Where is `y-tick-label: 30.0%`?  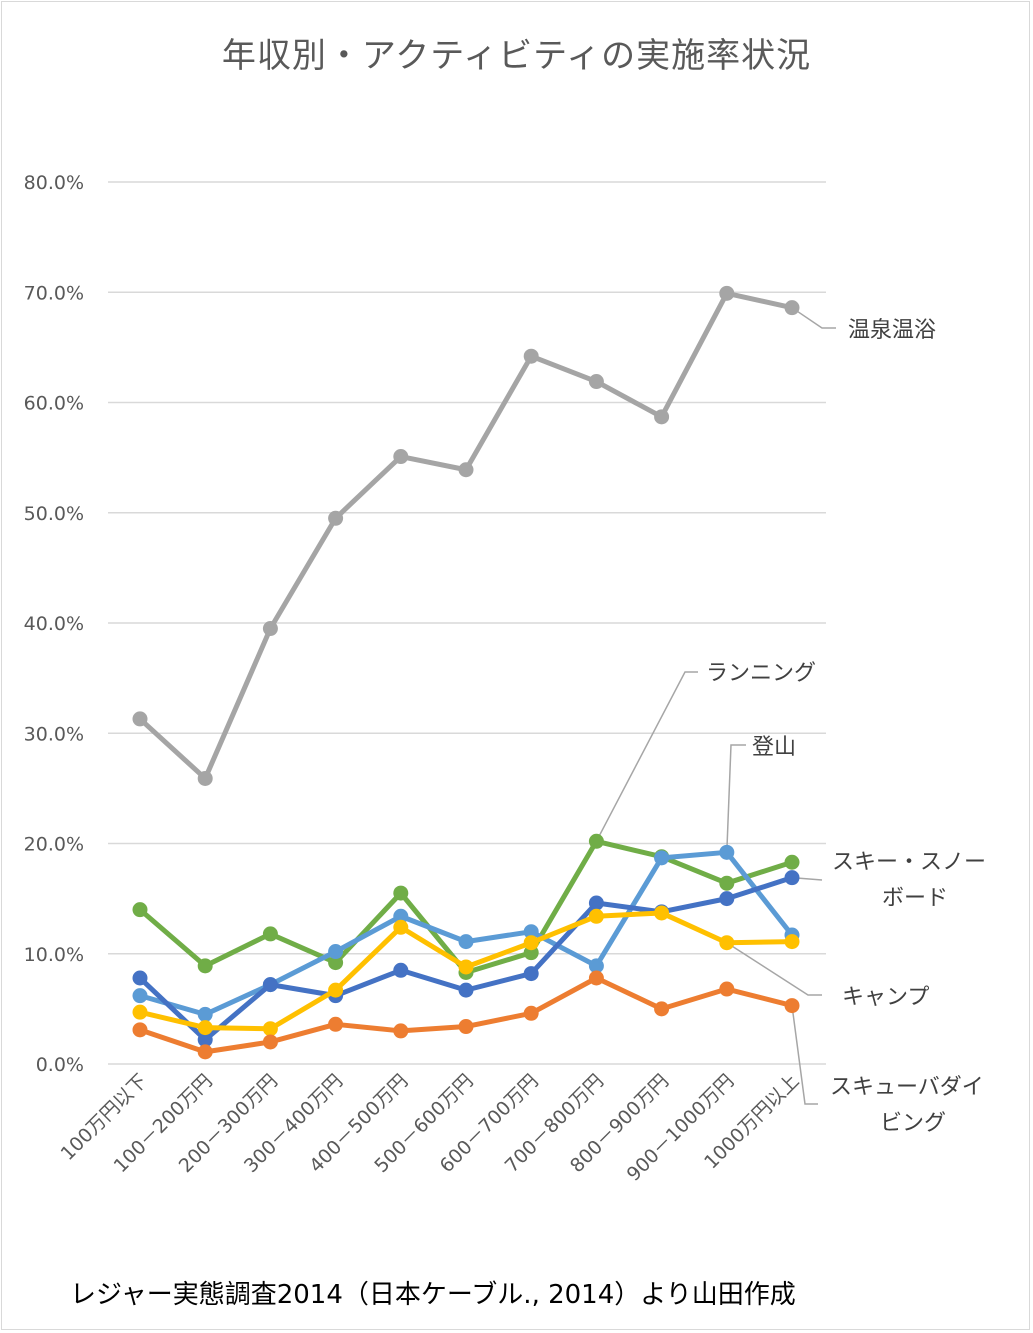
y-tick-label: 30.0% is located at coordinates (54, 734).